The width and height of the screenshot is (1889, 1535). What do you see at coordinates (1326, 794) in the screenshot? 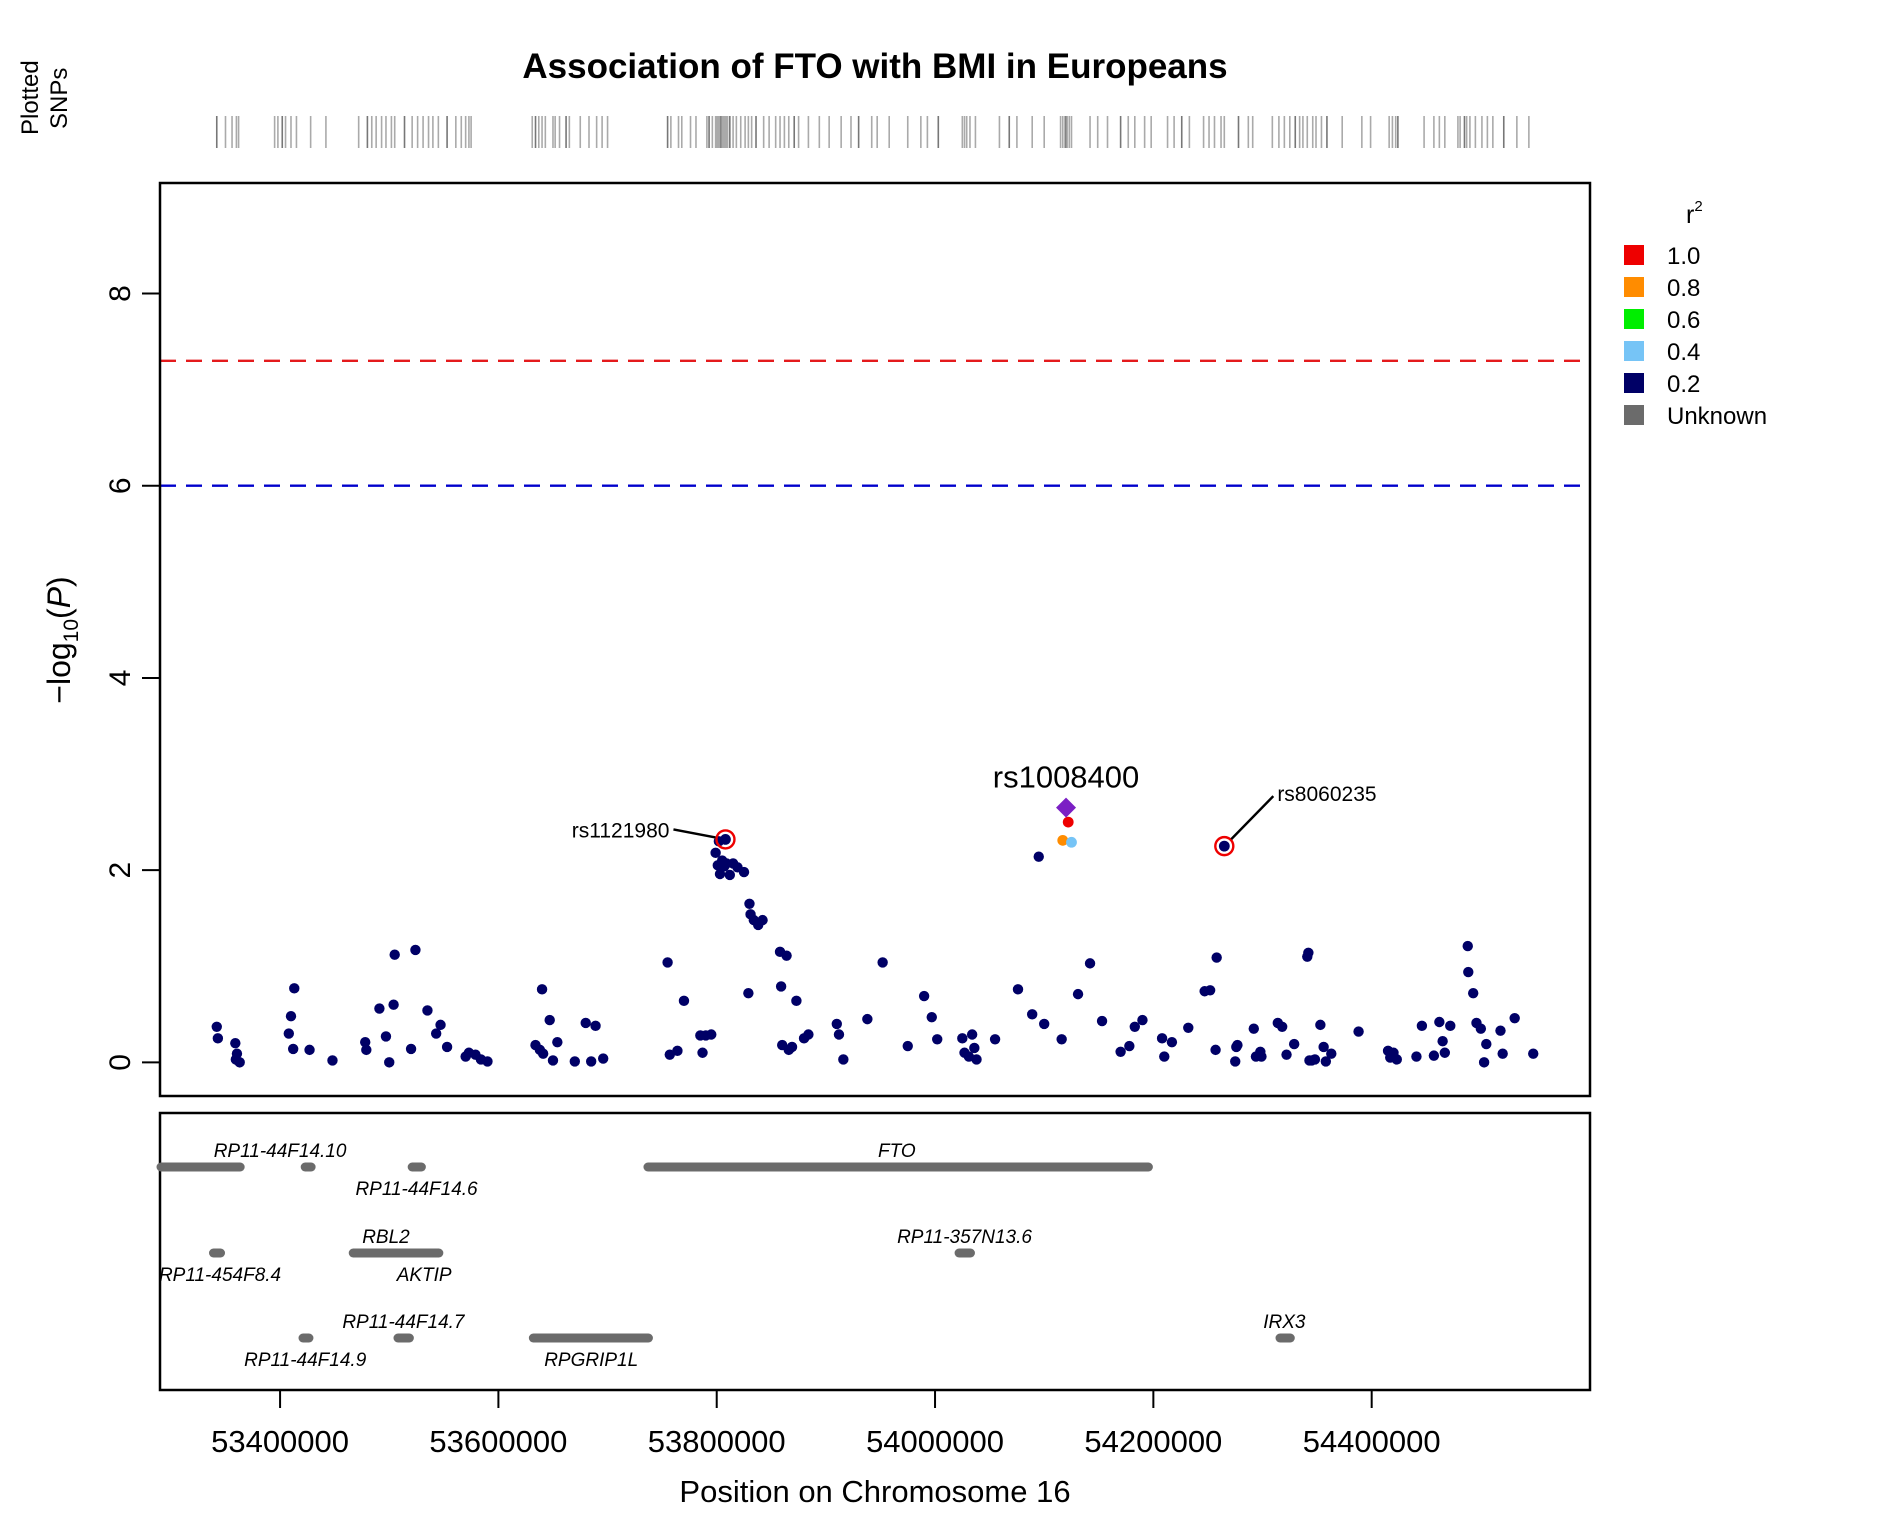
I see `annotated-snp-label: rs8060235` at bounding box center [1326, 794].